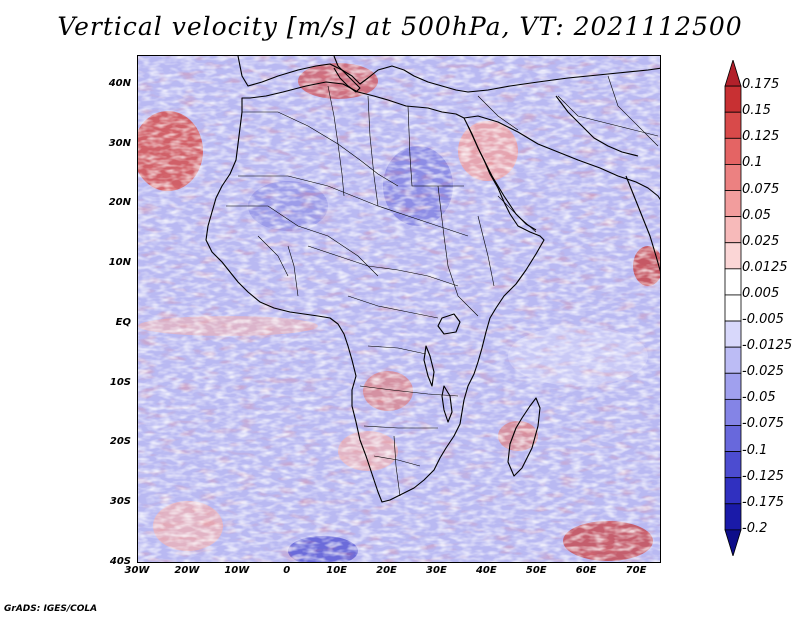 The image size is (800, 618). What do you see at coordinates (486, 570) in the screenshot?
I see `lon-tick-label: 40E` at bounding box center [486, 570].